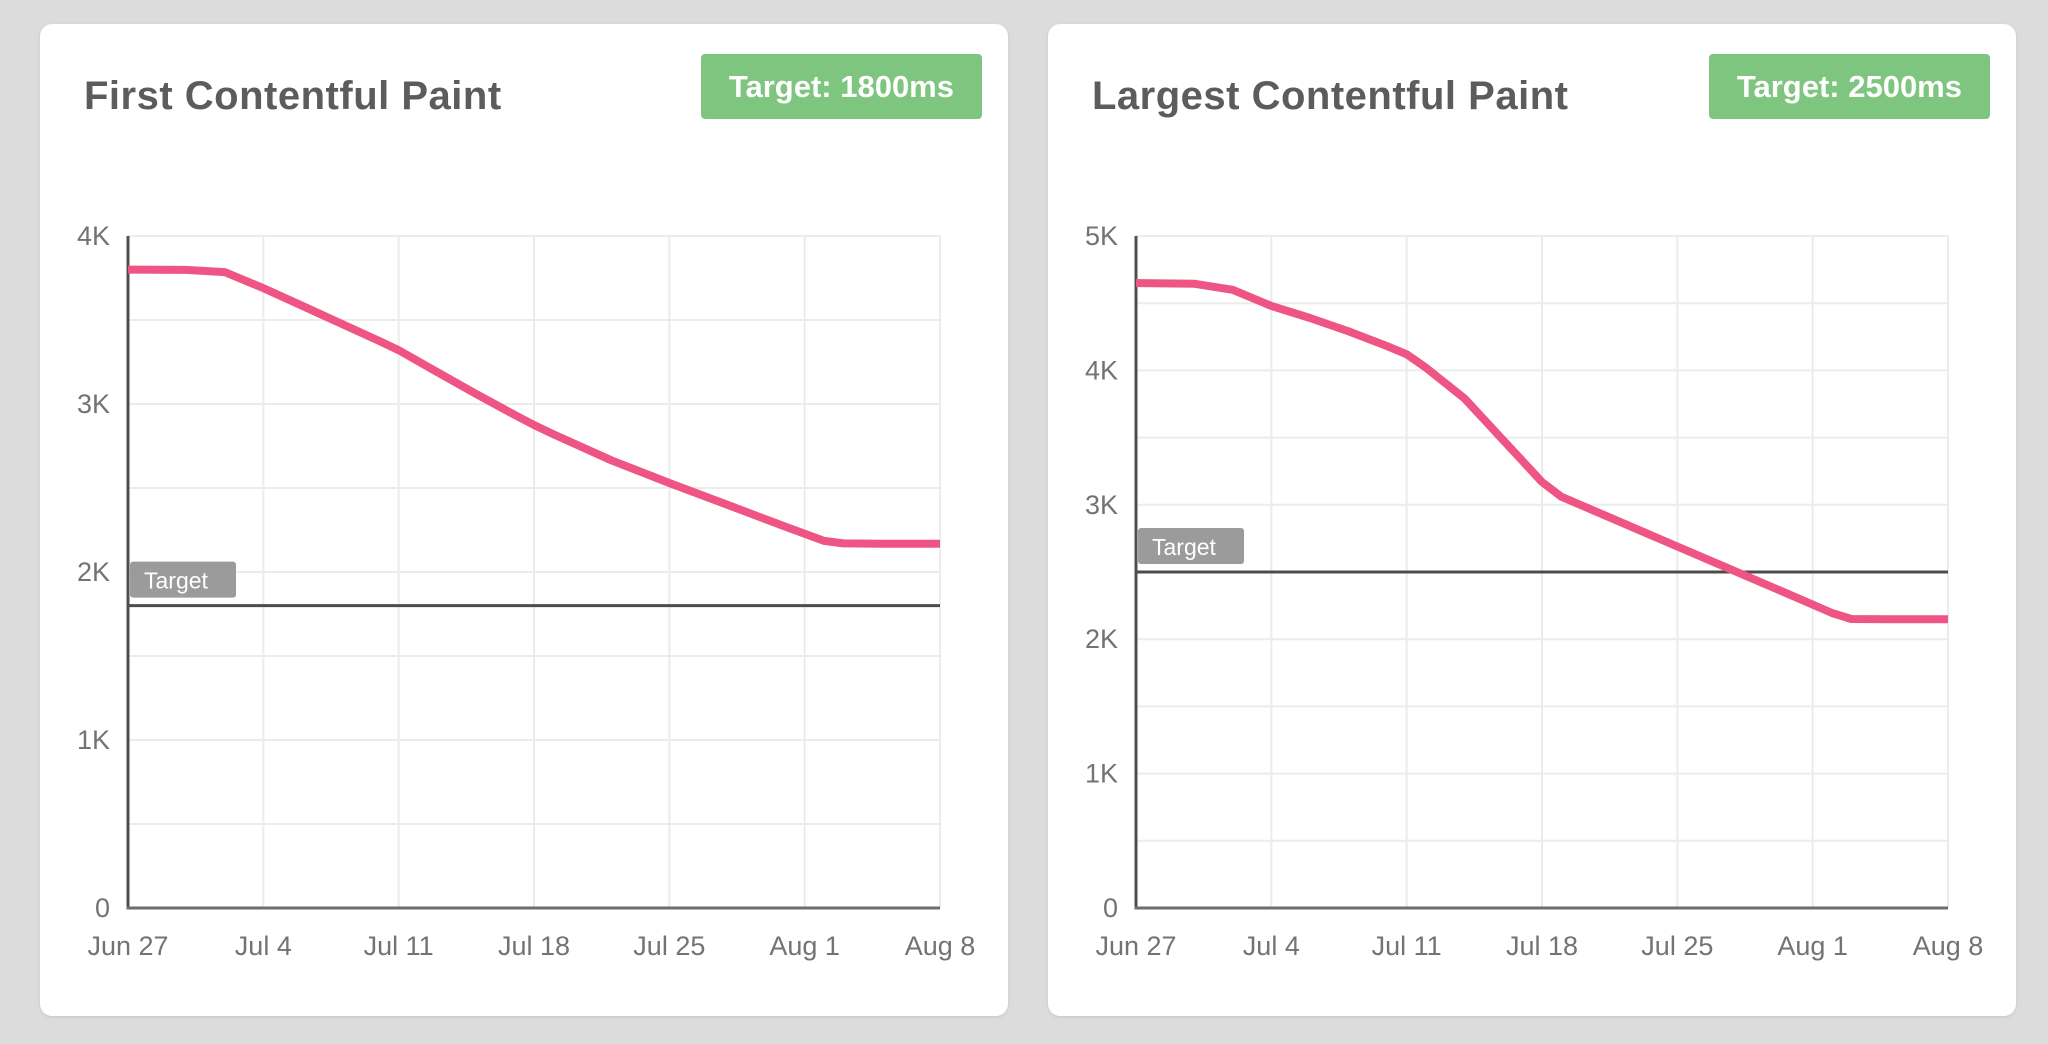 The image size is (2048, 1044). Describe the element at coordinates (293, 96) in the screenshot. I see `fcp-card-title: First Contentful Paint` at that location.